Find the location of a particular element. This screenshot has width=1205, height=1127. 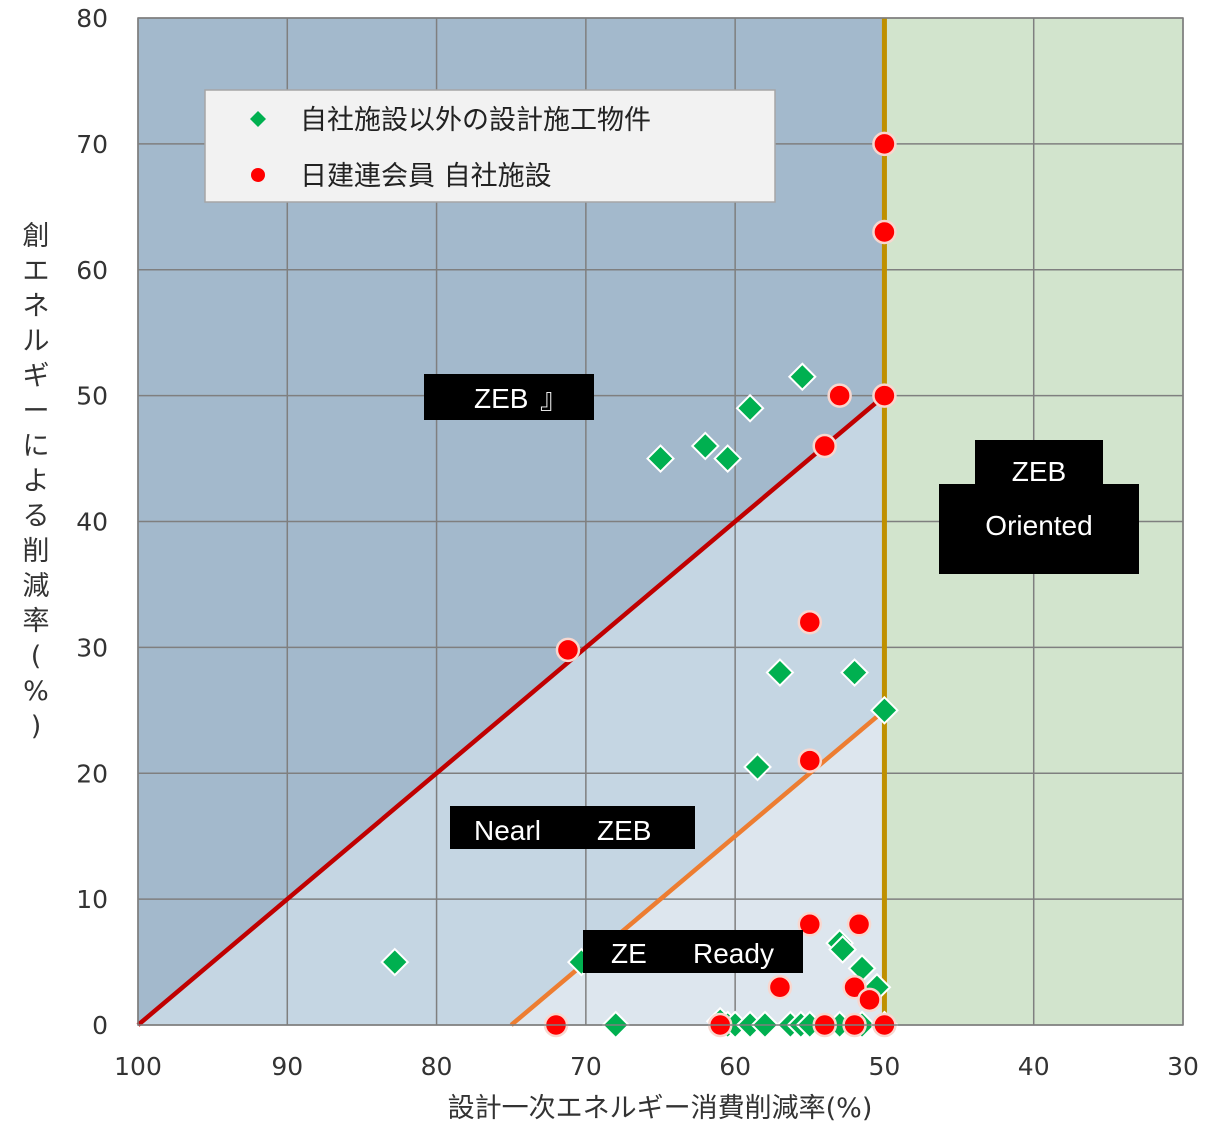

zone-label-nearly-zeb: Nearl ZEB is located at coordinates (572, 827).